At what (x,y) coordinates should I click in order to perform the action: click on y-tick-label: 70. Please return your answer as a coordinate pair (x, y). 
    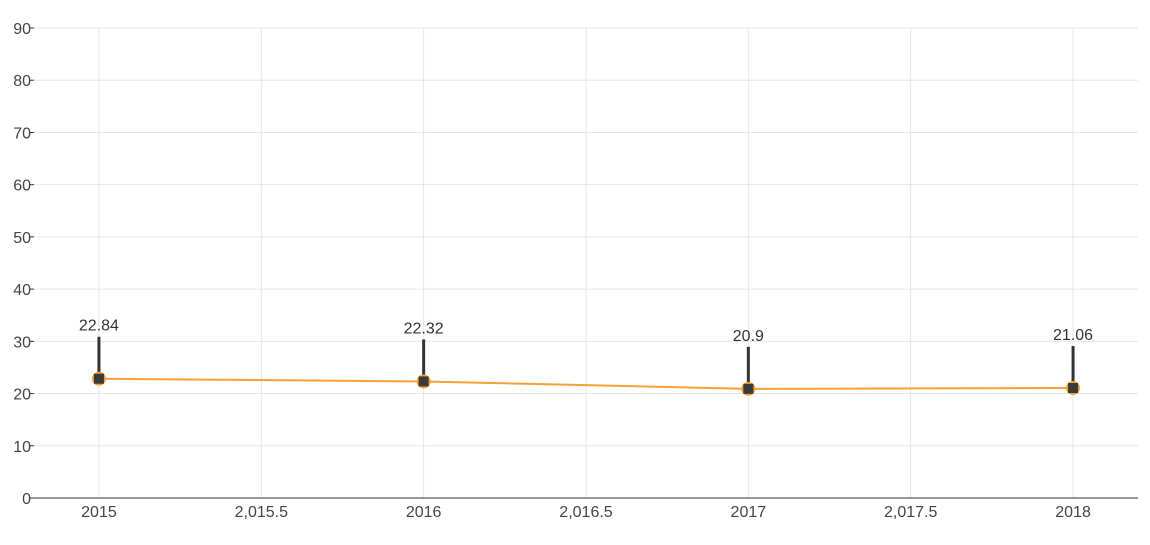
    Looking at the image, I should click on (22, 133).